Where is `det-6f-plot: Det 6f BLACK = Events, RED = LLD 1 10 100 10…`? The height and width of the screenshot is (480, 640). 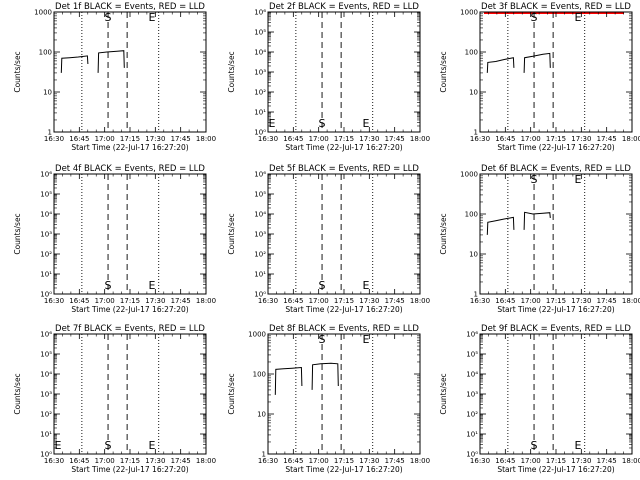 det-6f-plot: Det 6f BLACK = Events, RED = LLD 1 10 100 10… is located at coordinates (539, 239).